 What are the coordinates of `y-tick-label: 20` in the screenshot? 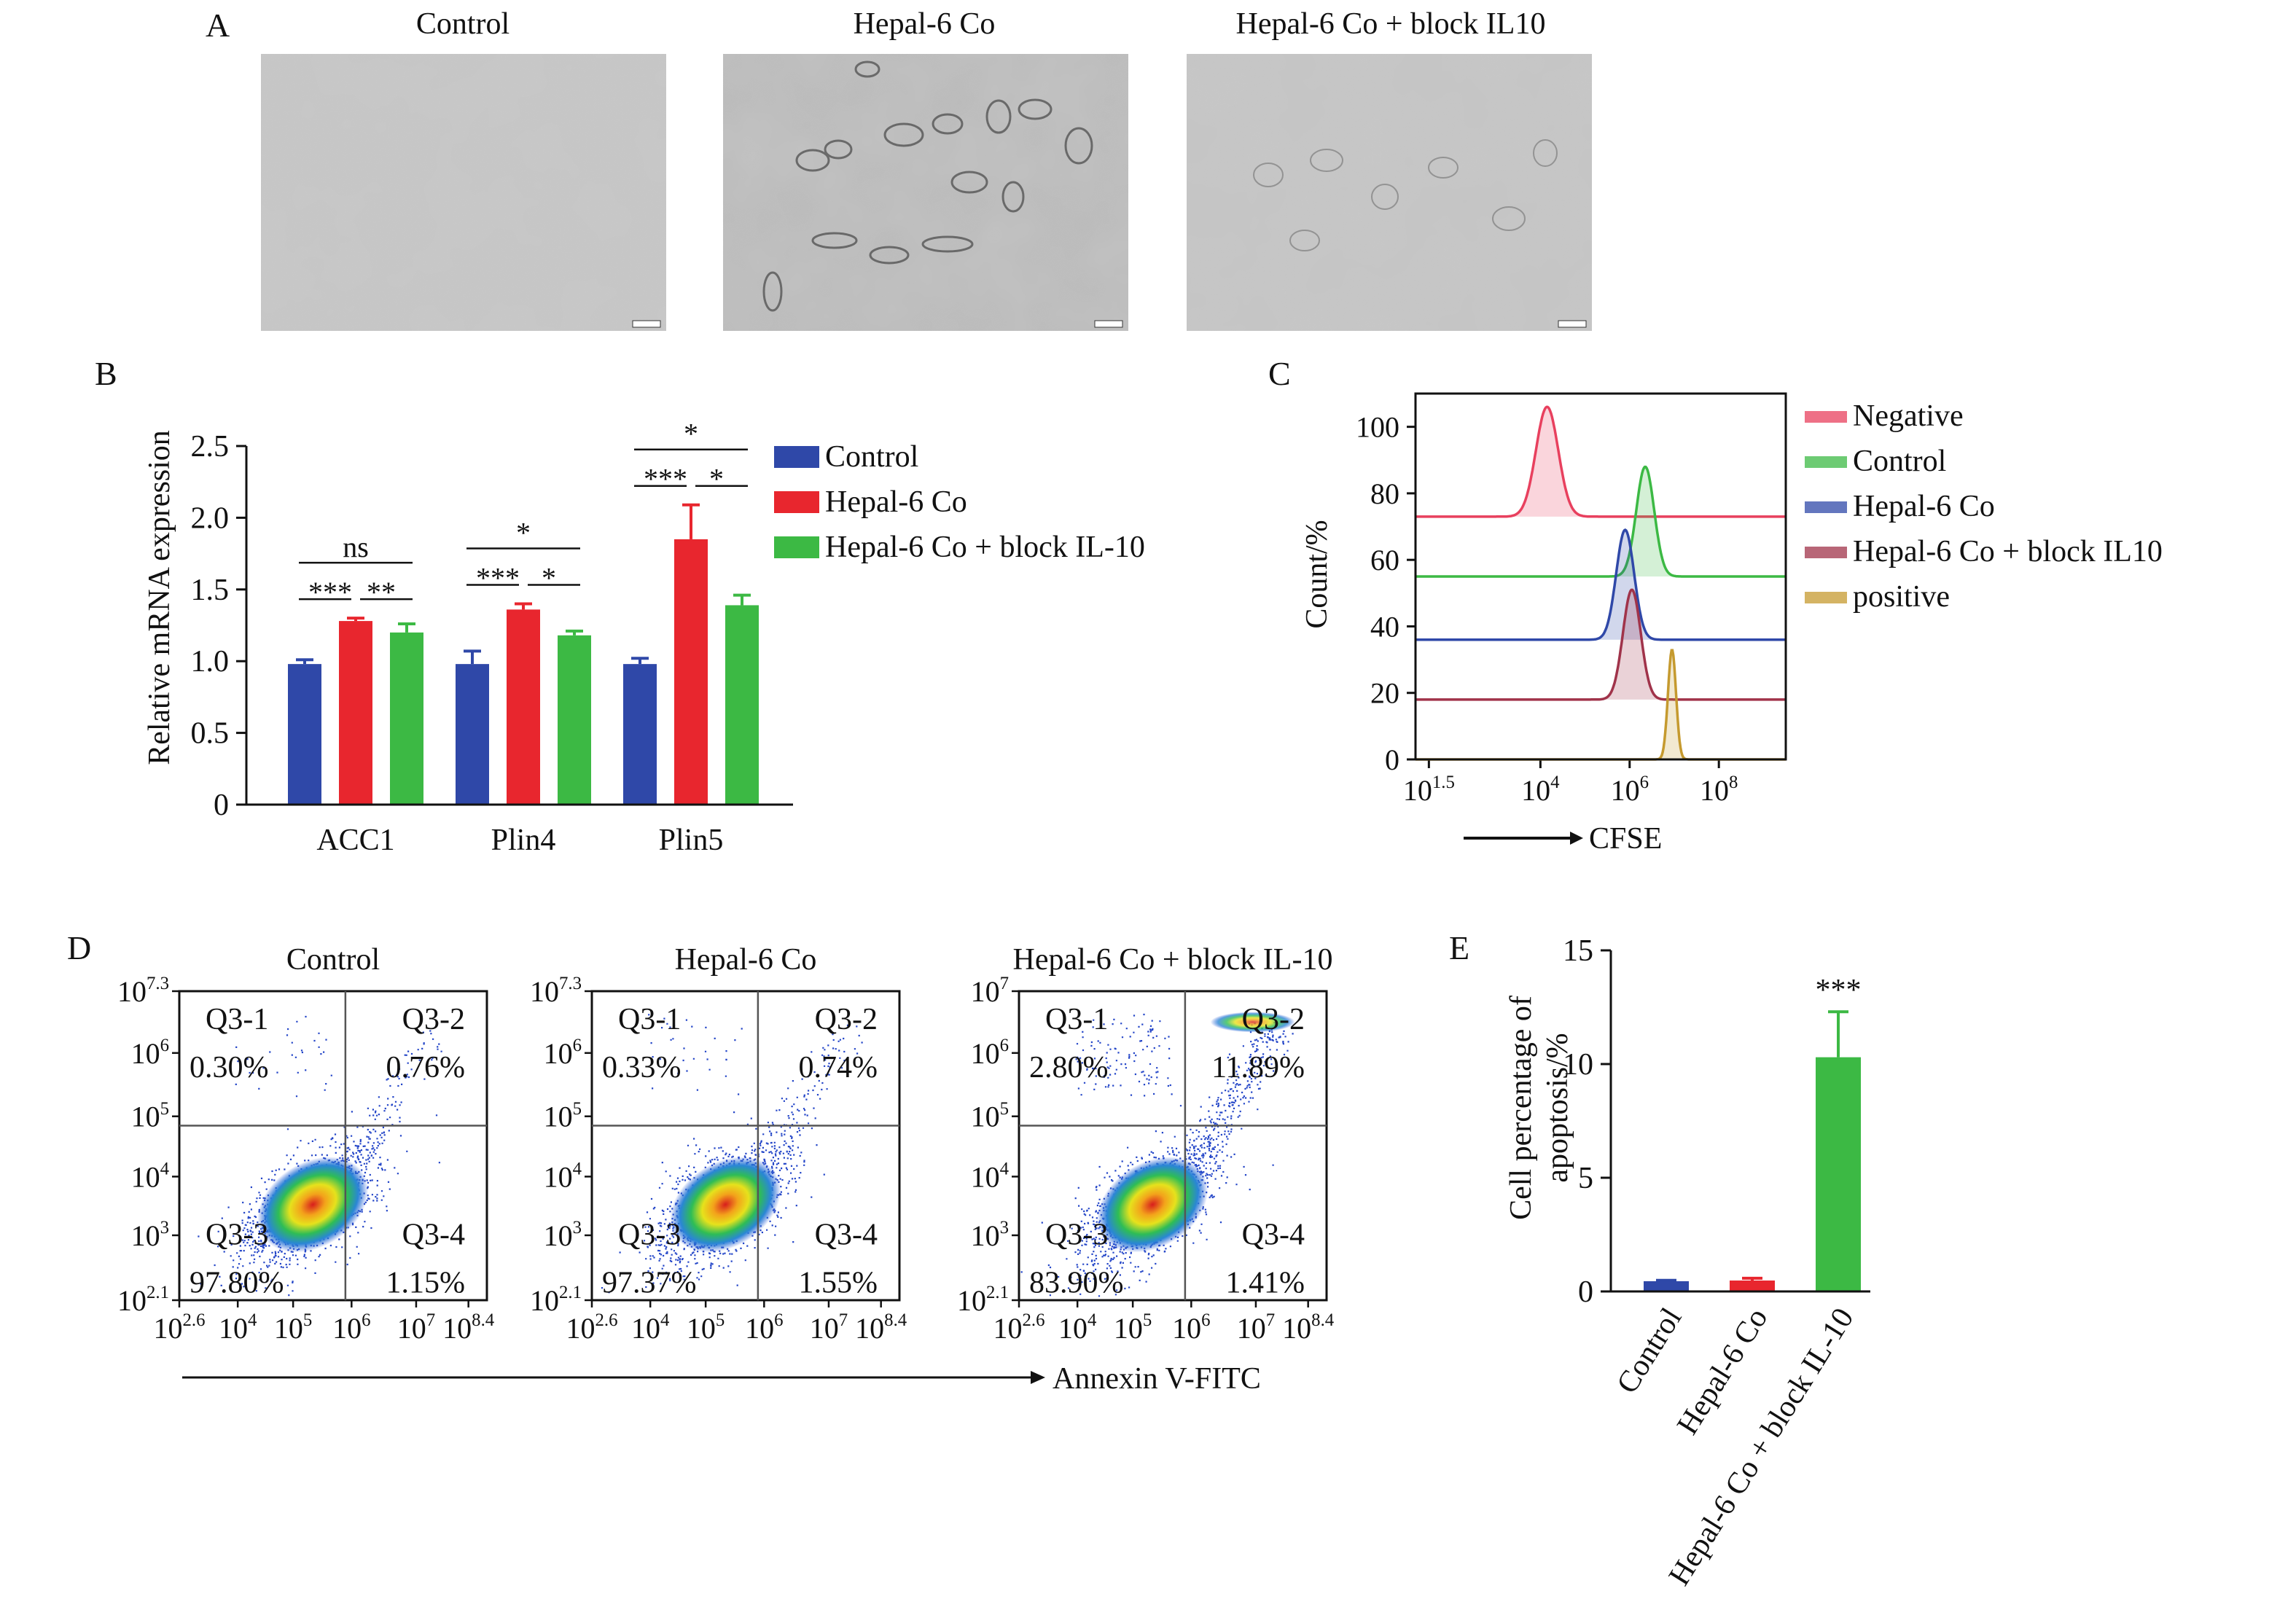 It's located at (1385, 693).